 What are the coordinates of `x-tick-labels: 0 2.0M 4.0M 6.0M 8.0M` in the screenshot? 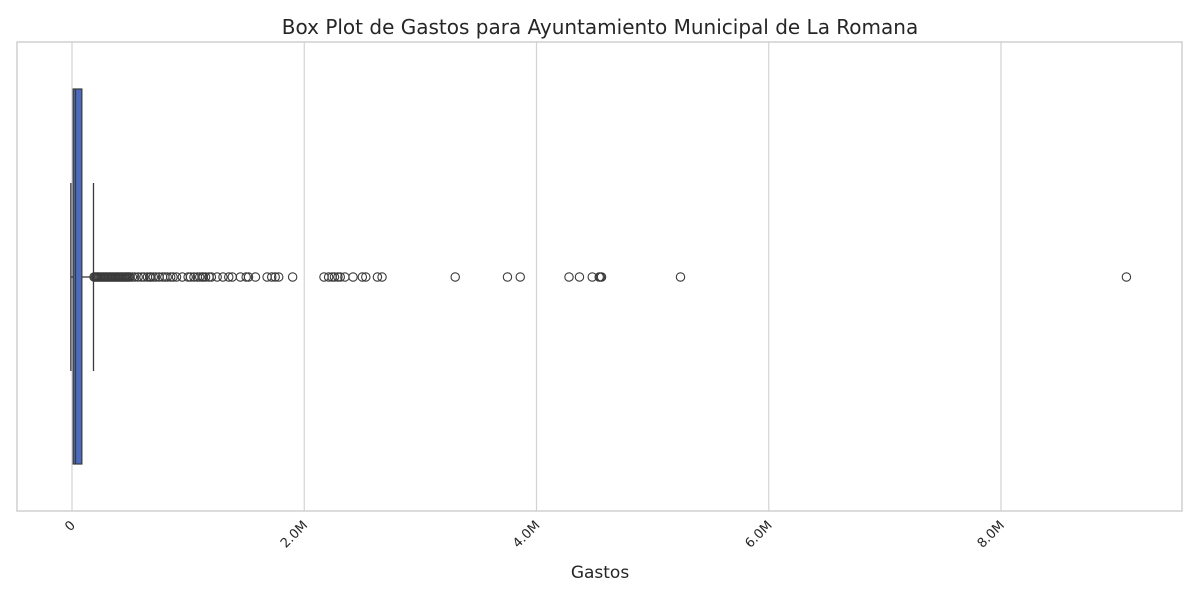 It's located at (534, 534).